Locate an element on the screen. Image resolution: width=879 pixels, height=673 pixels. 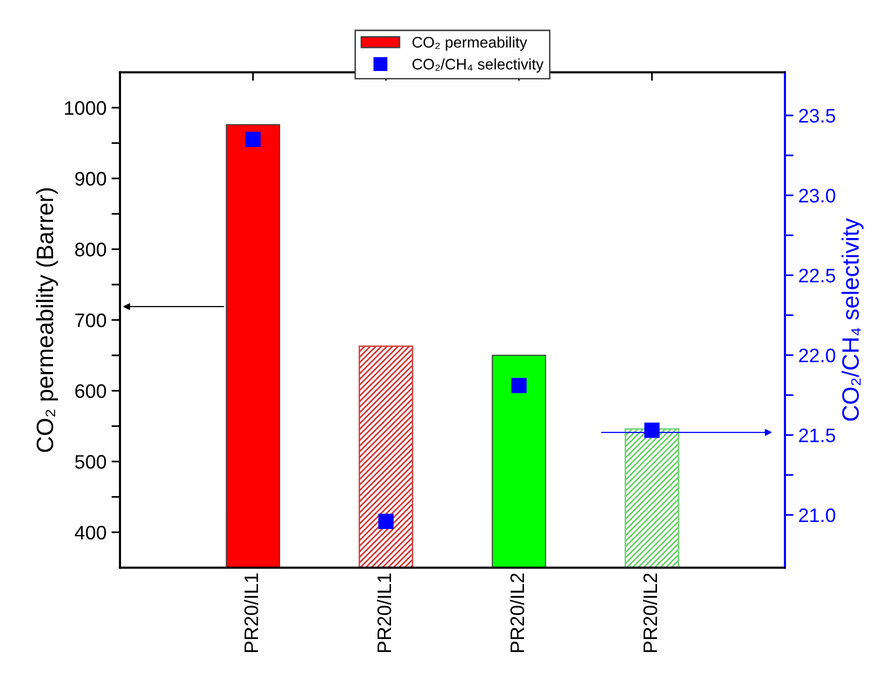
legend-label: CO₂/CH₄ selectivity is located at coordinates (478, 65).